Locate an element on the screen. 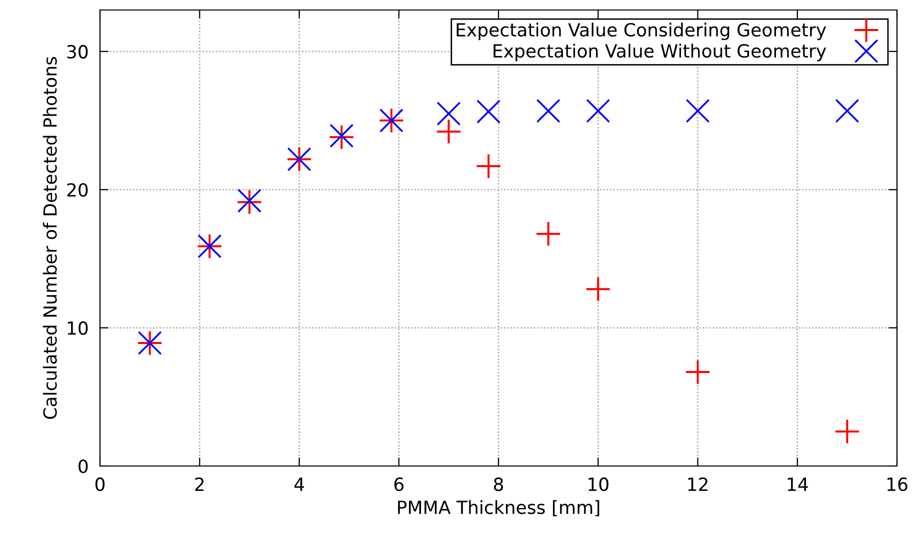 The height and width of the screenshot is (543, 914). y-tick-label: 0 is located at coordinates (83, 466).